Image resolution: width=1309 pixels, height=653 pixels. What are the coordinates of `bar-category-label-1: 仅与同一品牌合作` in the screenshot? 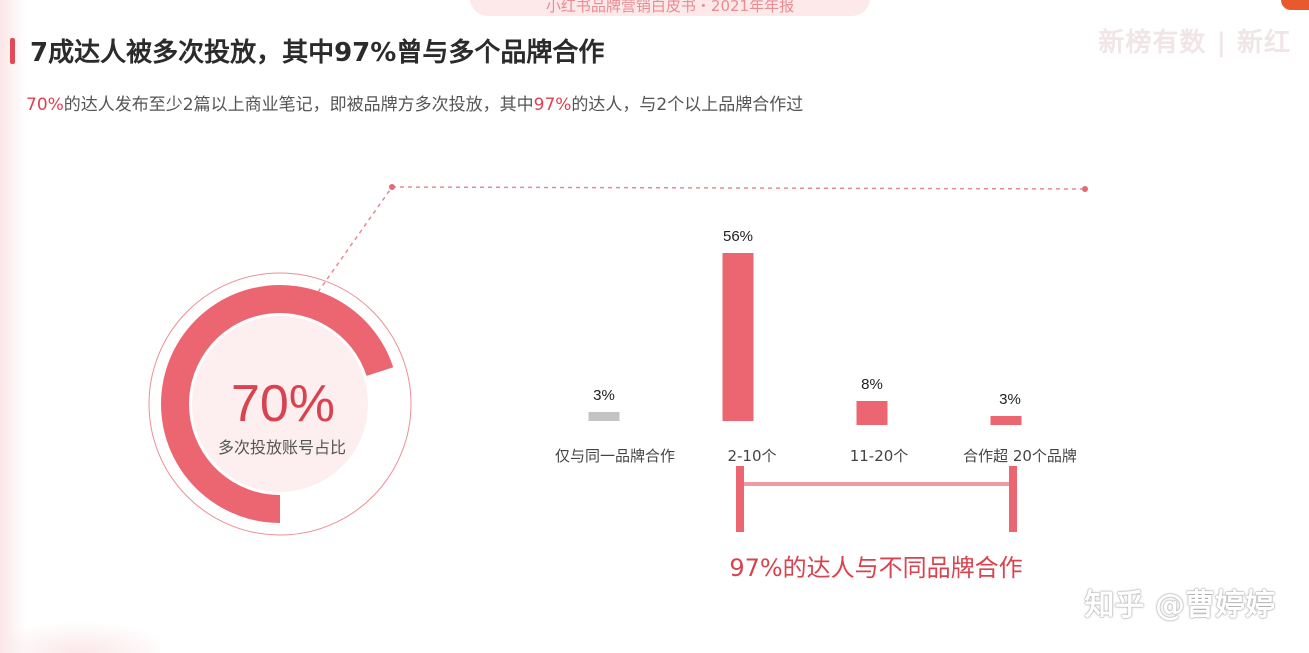 It's located at (615, 456).